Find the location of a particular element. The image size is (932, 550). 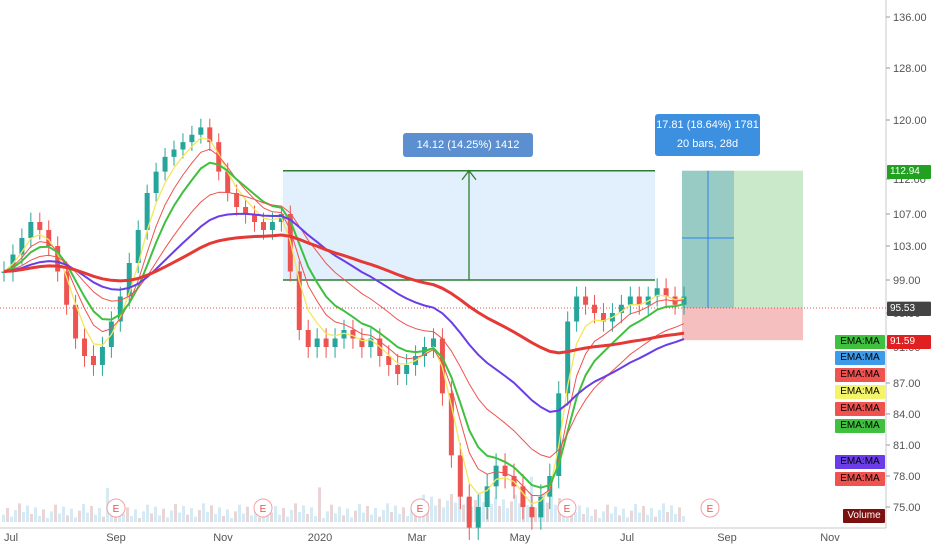

earnings-marker-label: E is located at coordinates (420, 509).